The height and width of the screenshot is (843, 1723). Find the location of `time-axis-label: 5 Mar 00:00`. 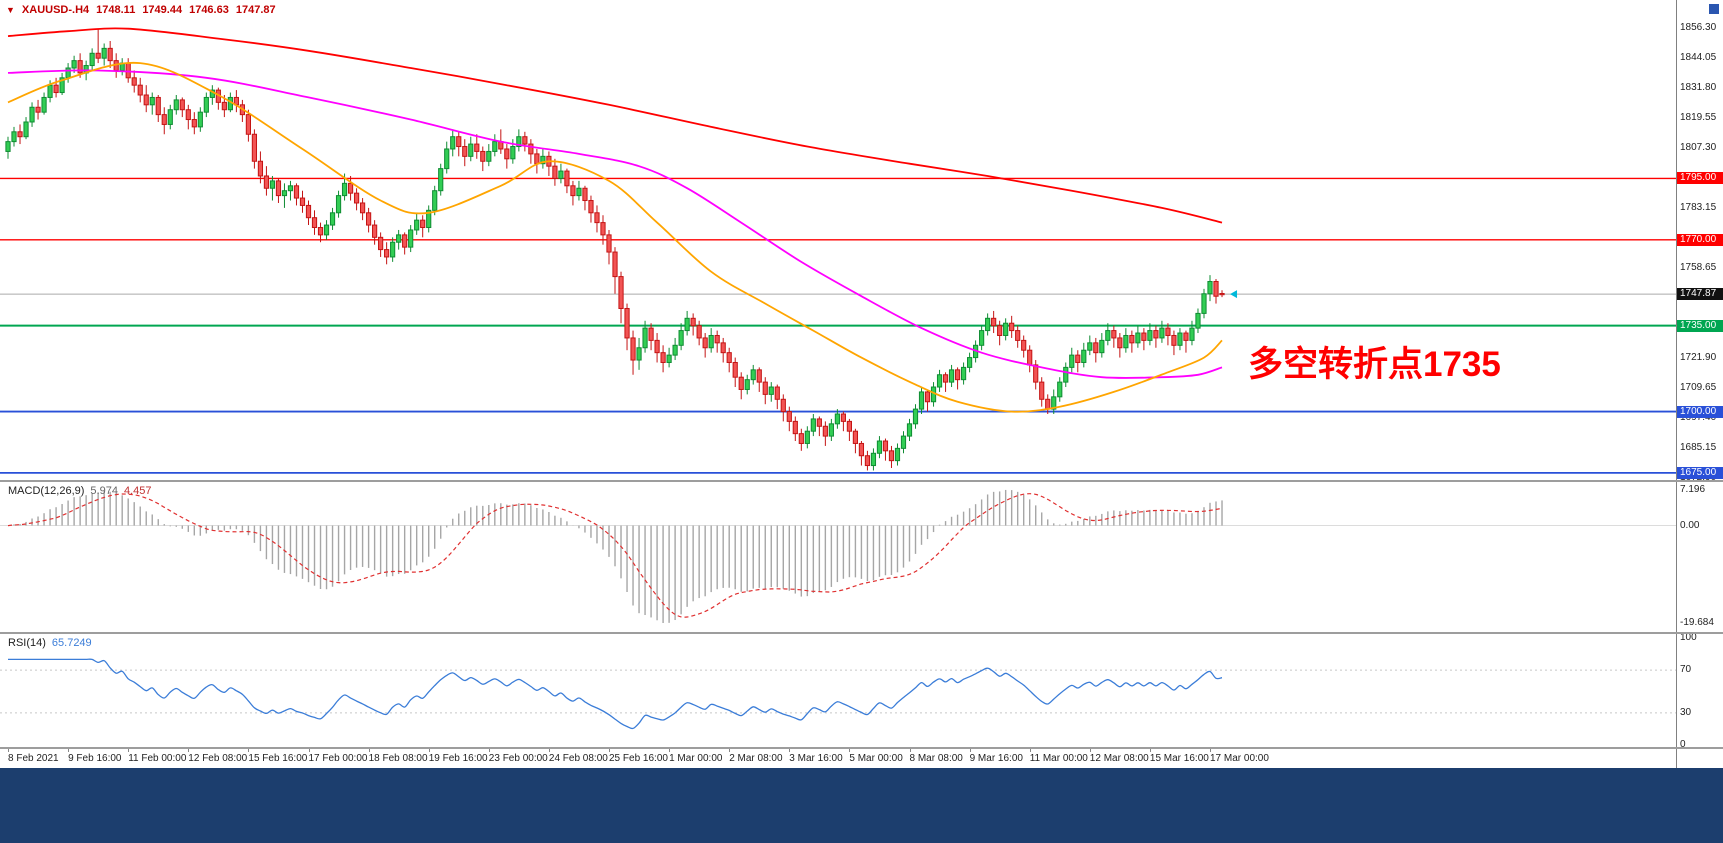

time-axis-label: 5 Mar 00:00 is located at coordinates (876, 758).